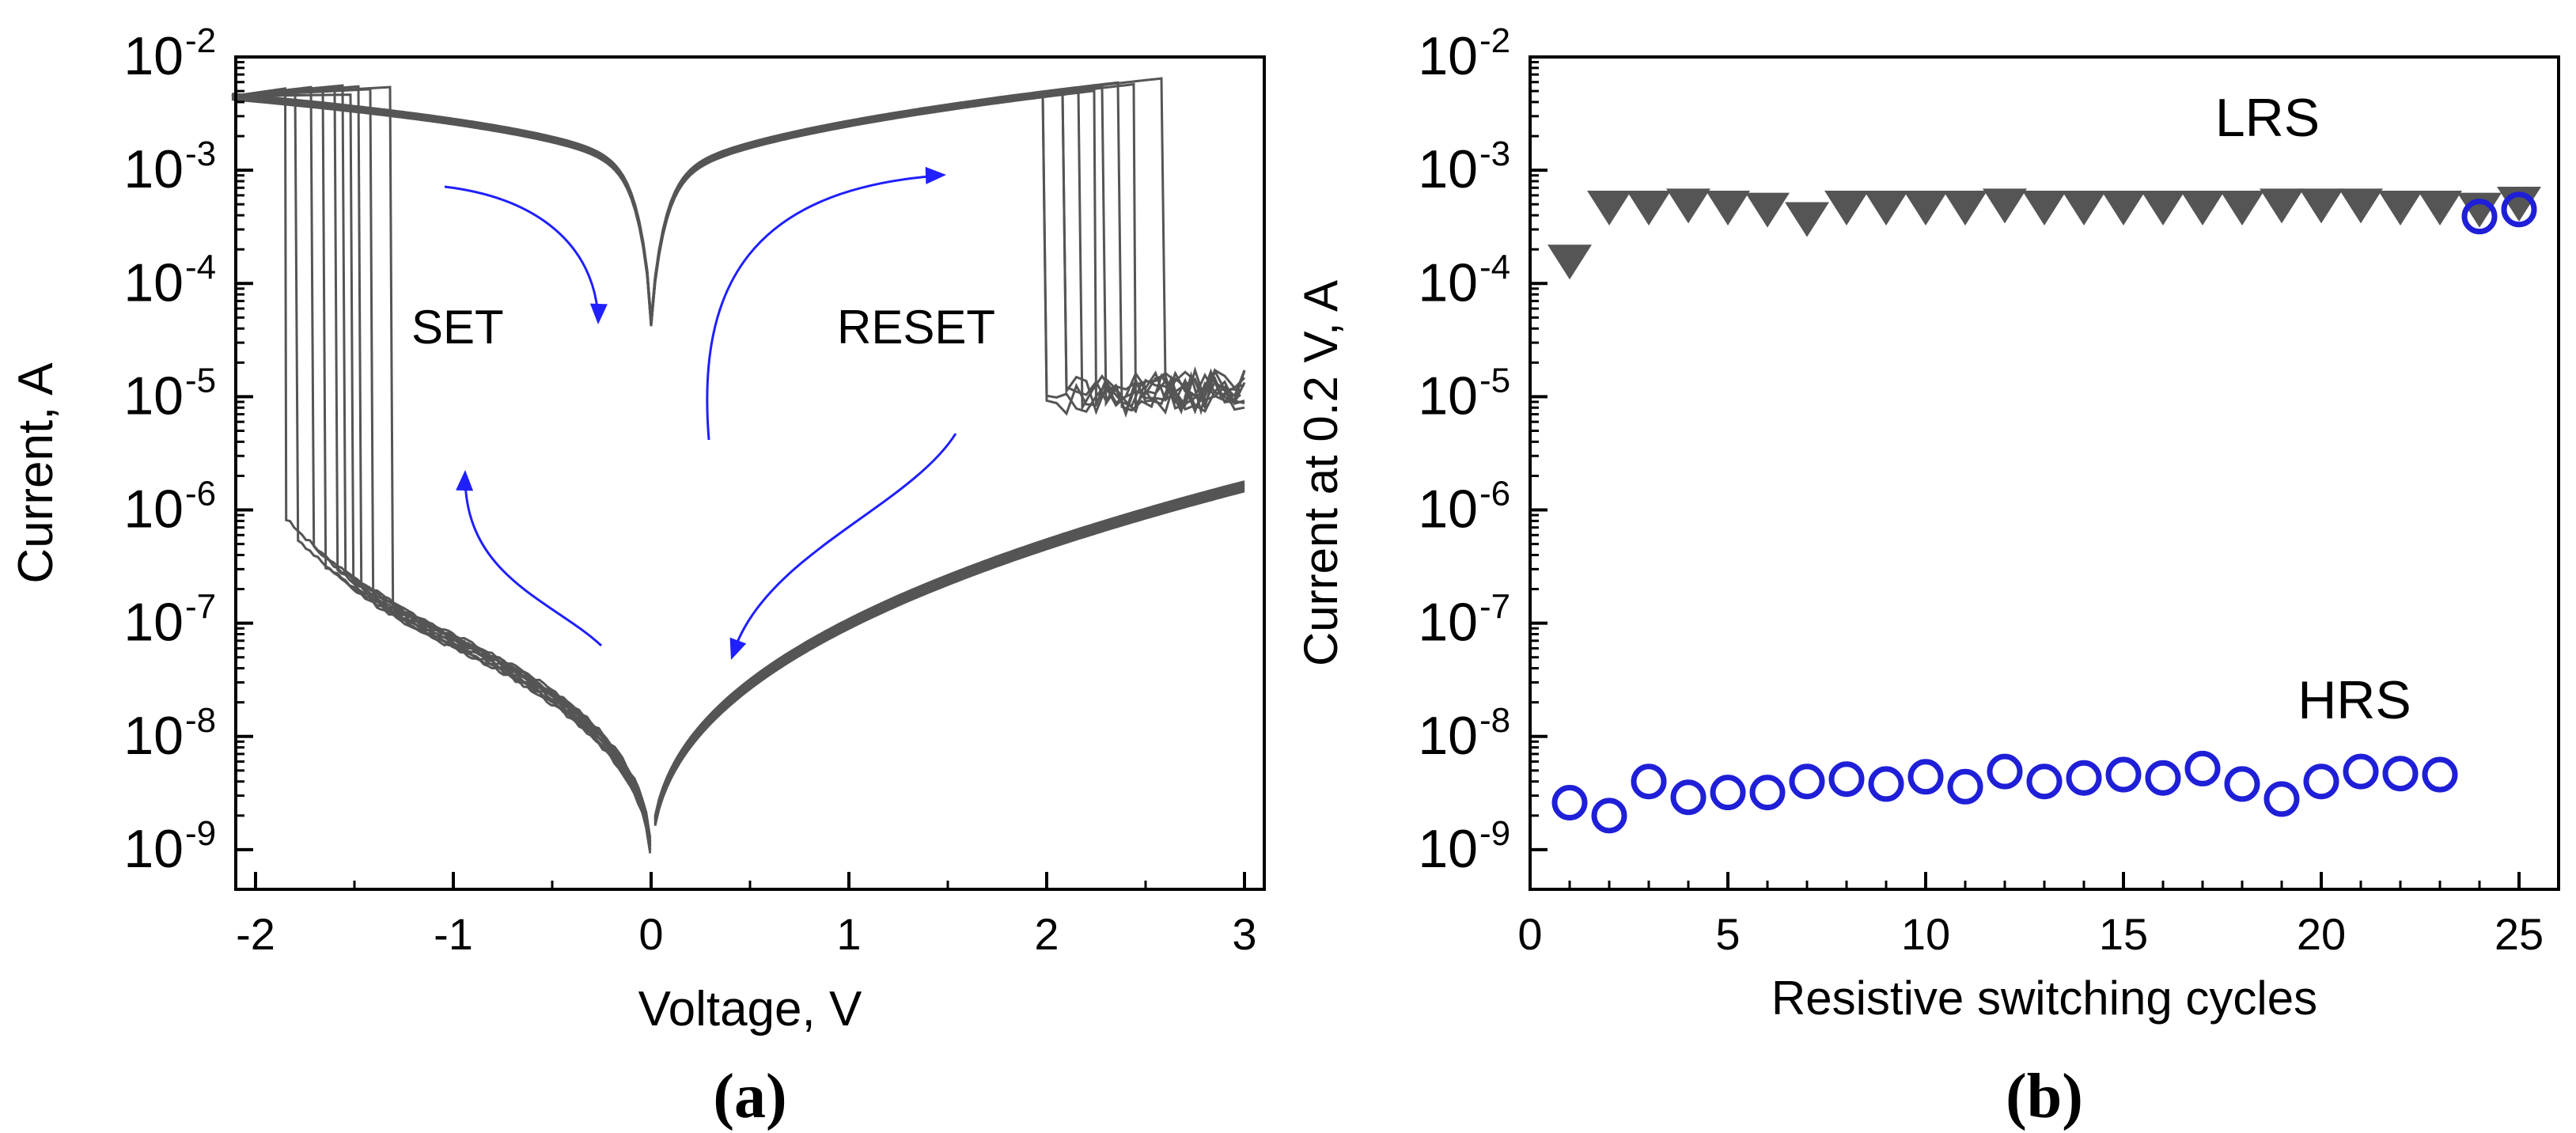 The height and width of the screenshot is (1133, 2576). I want to click on y-tick-exponent-b: -6, so click(1494, 494).